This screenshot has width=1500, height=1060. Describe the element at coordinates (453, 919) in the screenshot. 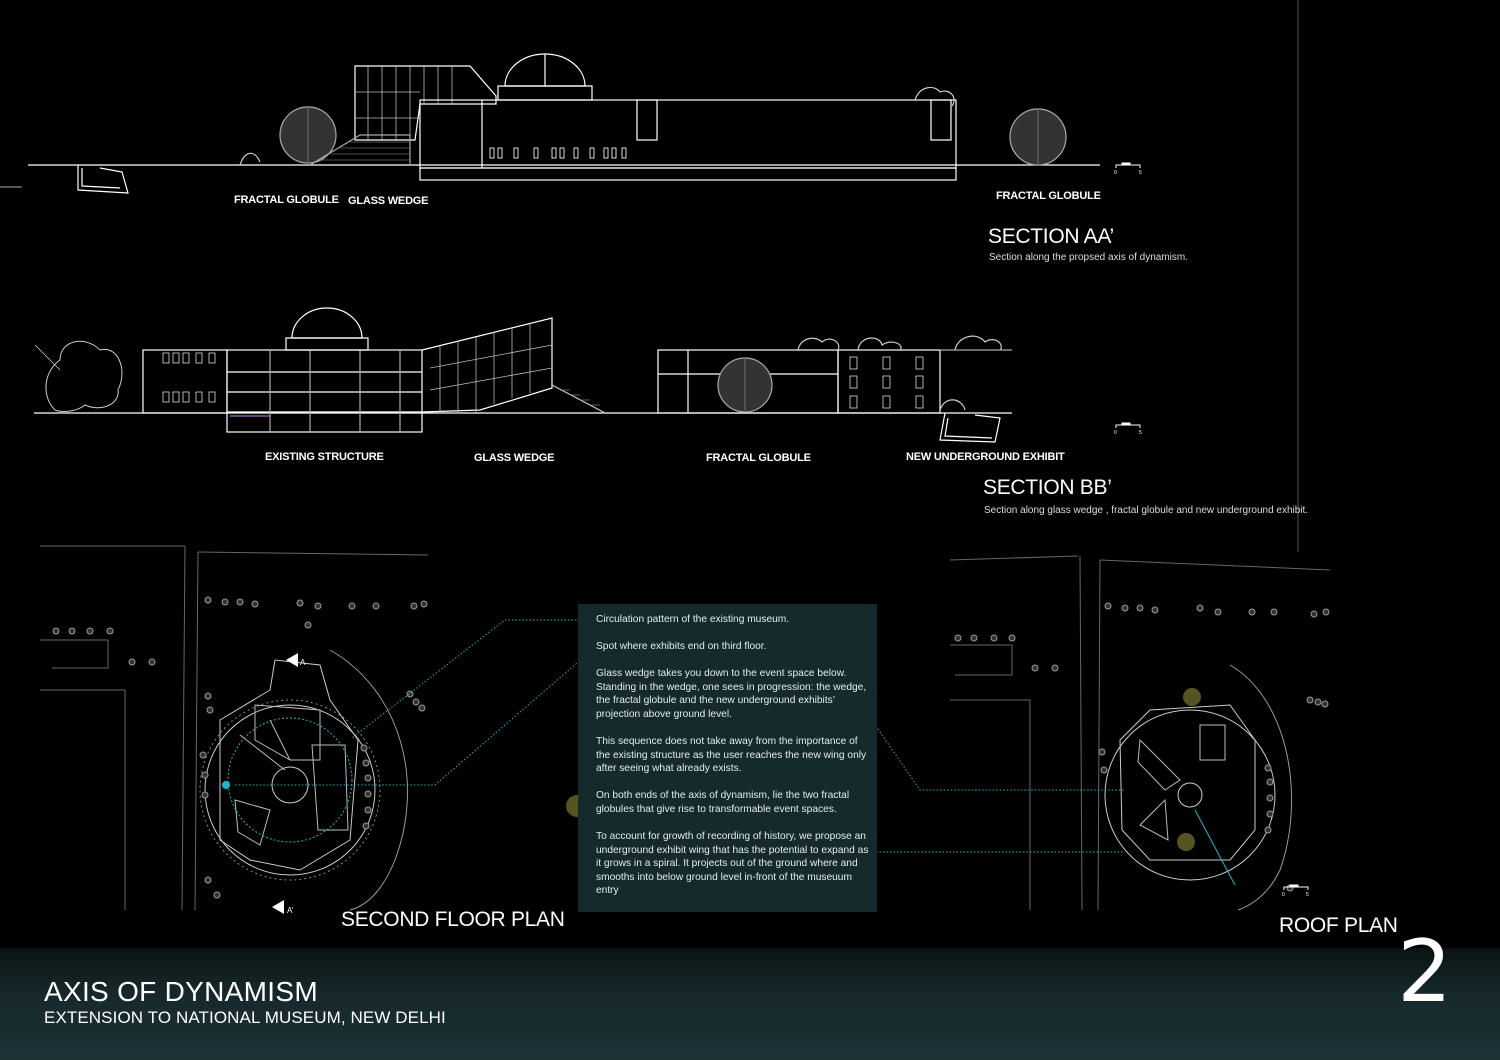

I see `second-floor-plan-title: SECOND FLOOR PLAN` at that location.